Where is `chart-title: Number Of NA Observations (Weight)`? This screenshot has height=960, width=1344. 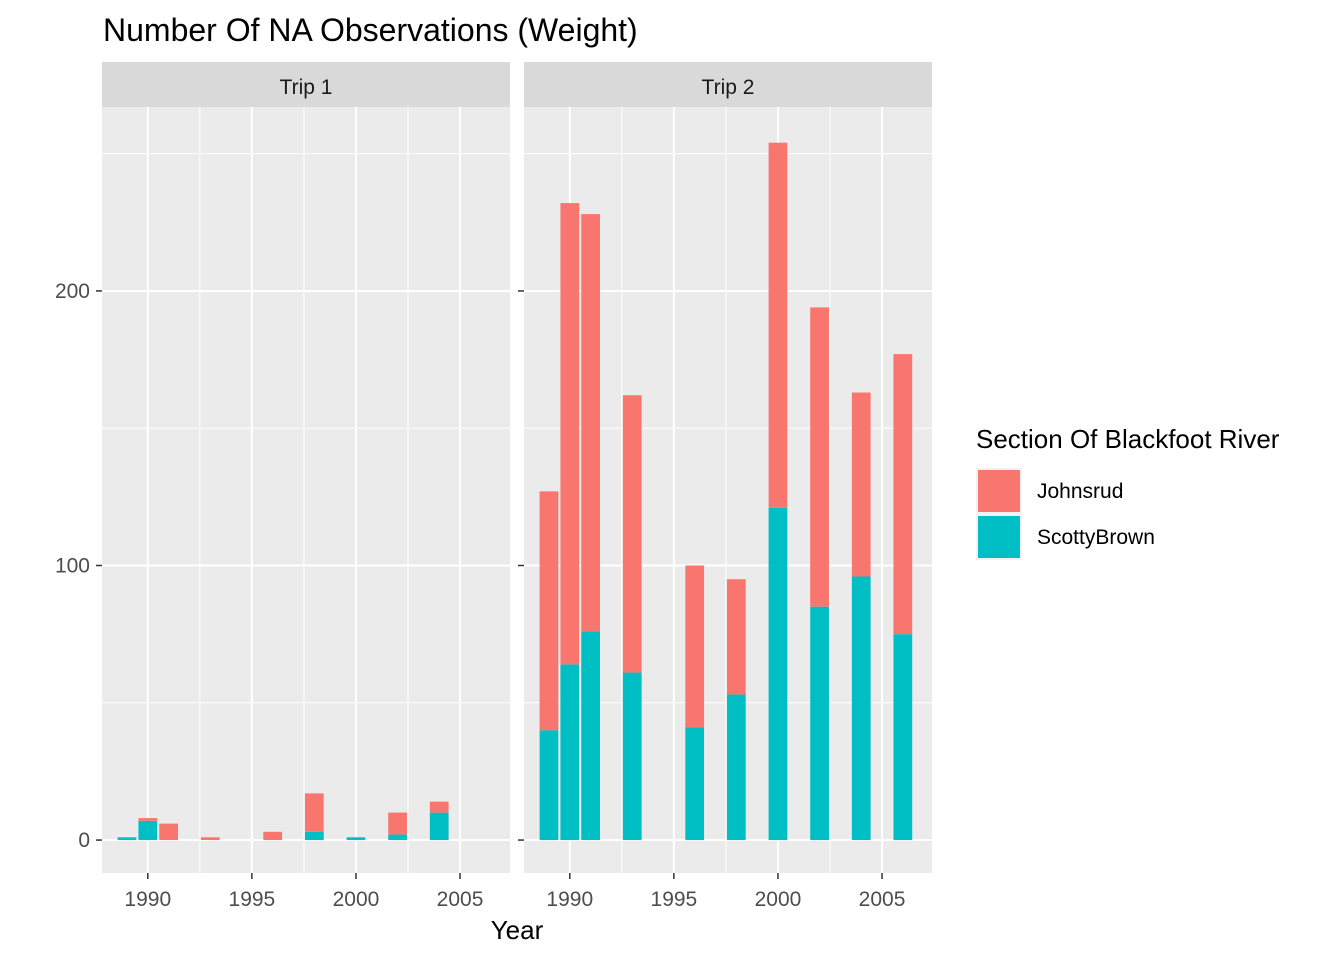 chart-title: Number Of NA Observations (Weight) is located at coordinates (370, 30).